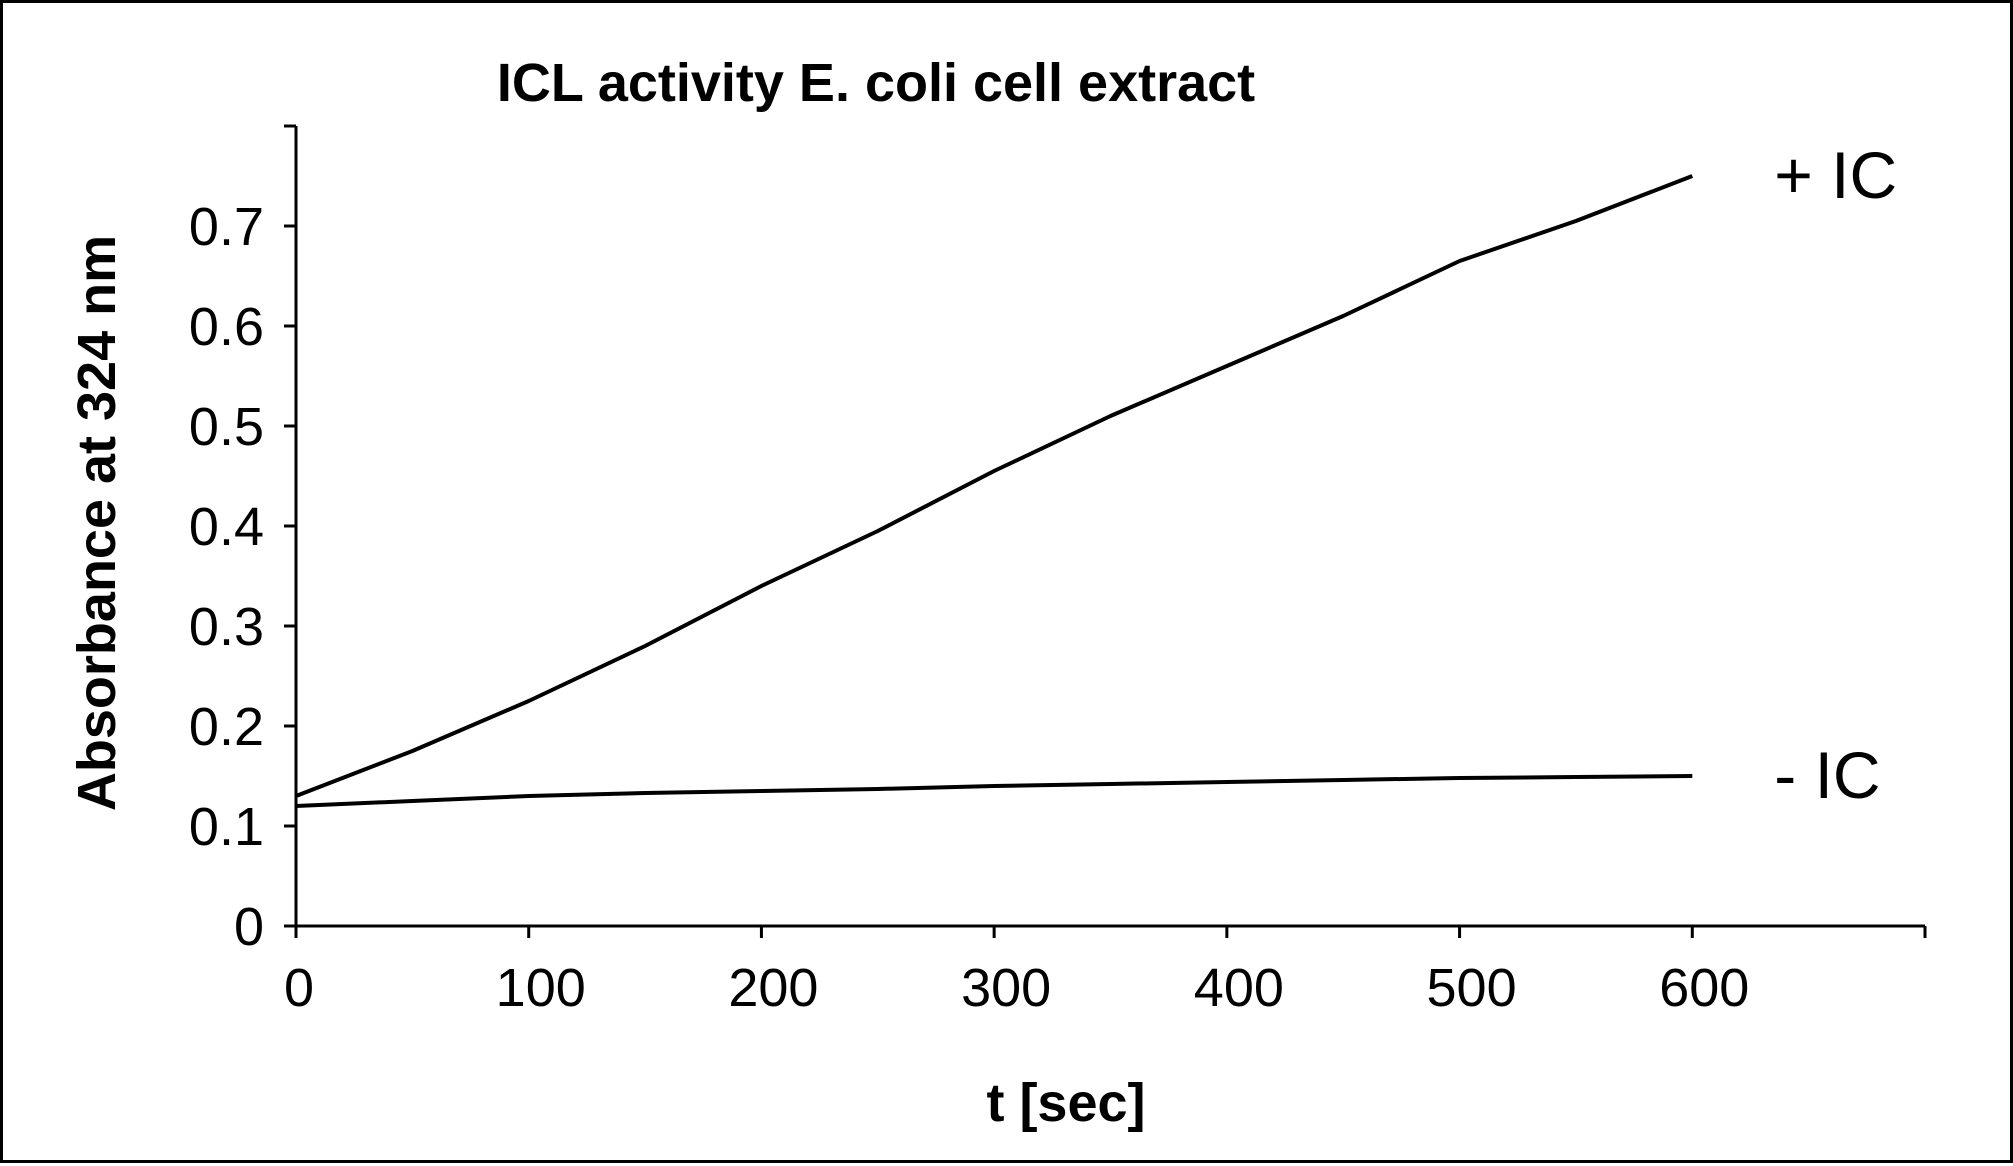 The width and height of the screenshot is (2013, 1166). I want to click on x-tick-label: 500, so click(1472, 988).